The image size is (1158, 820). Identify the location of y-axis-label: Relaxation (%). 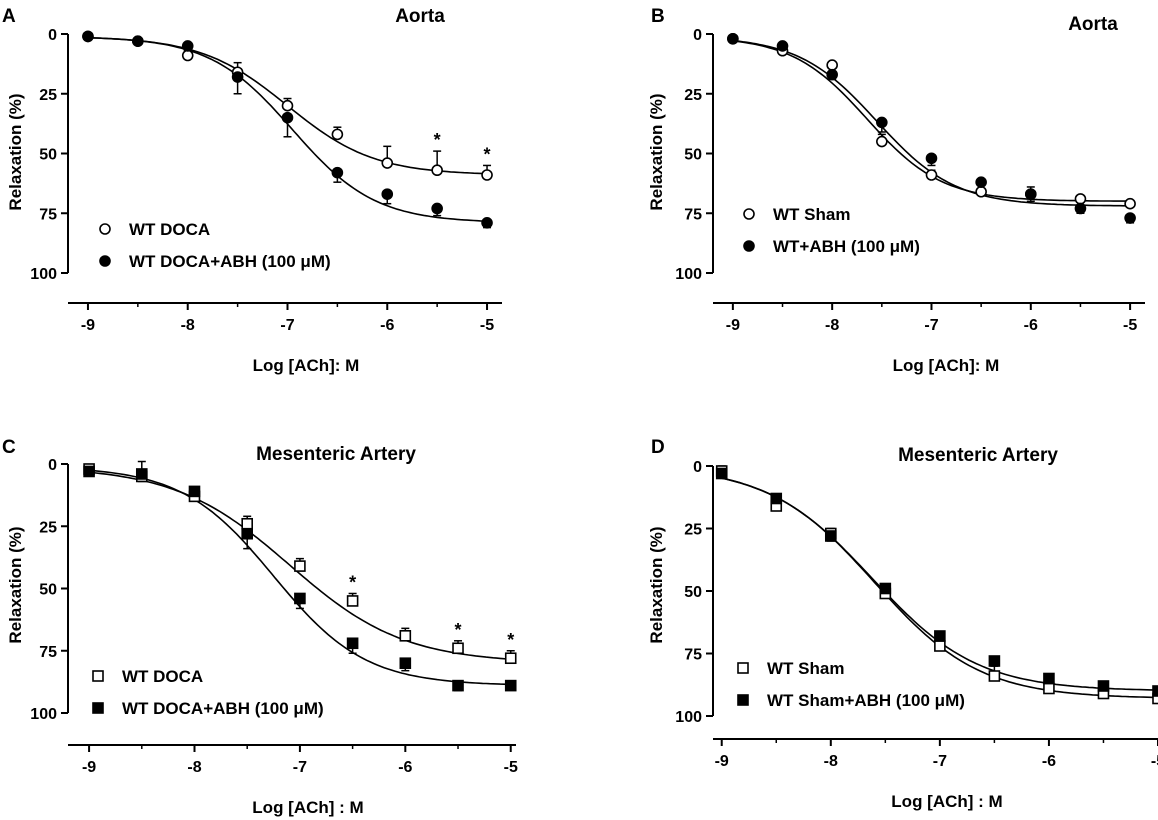
(15, 151).